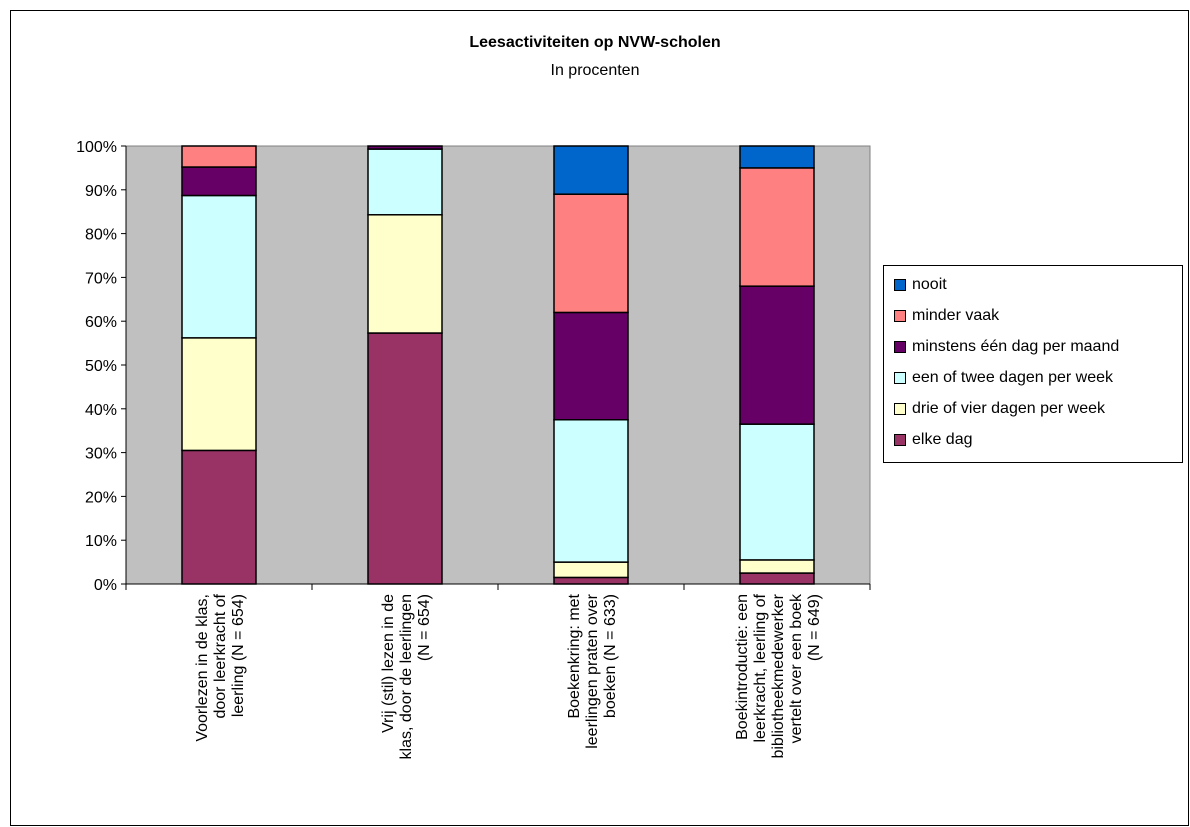 The image size is (1190, 827). Describe the element at coordinates (101, 366) in the screenshot. I see `y-tick-label: 50%` at that location.